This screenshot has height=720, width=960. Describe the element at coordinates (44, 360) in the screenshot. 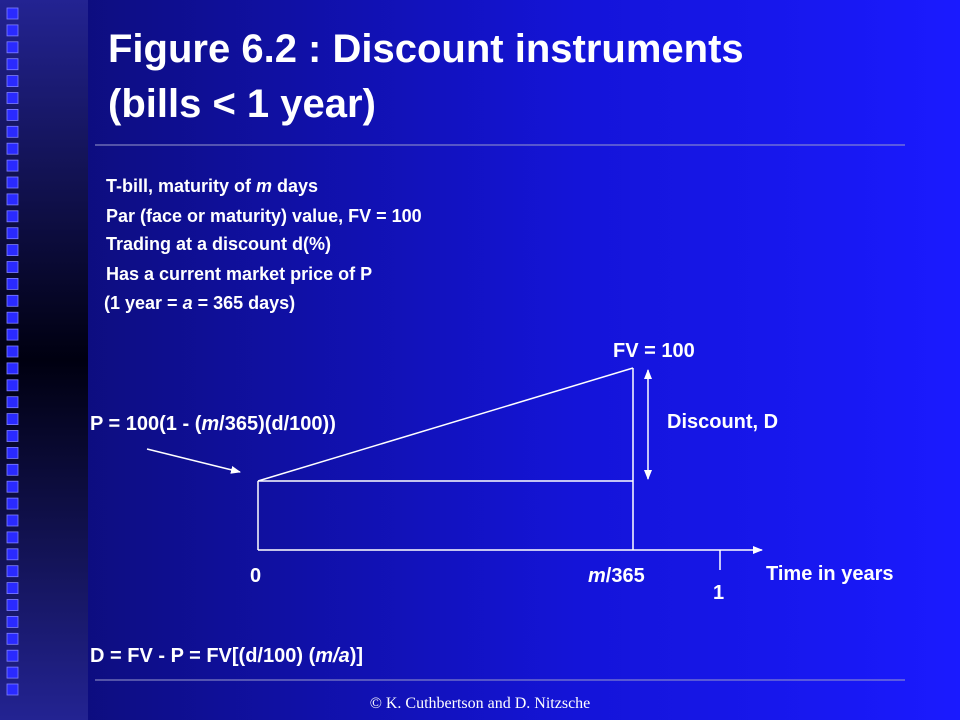

I see `side-strip` at that location.